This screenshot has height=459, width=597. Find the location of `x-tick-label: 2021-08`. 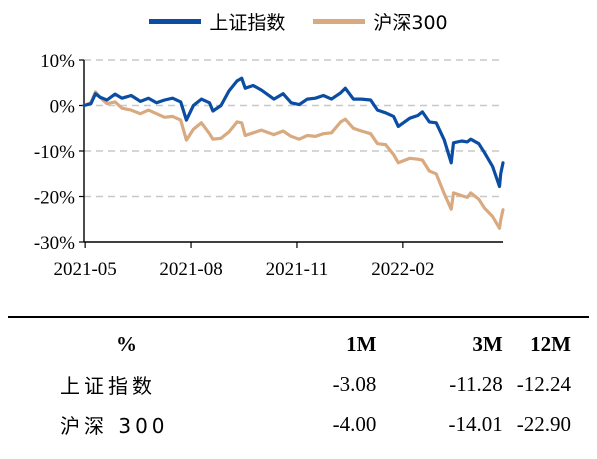

x-tick-label: 2021-08 is located at coordinates (190, 269).